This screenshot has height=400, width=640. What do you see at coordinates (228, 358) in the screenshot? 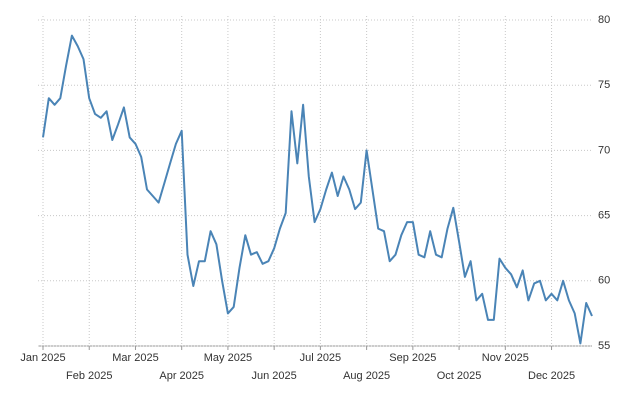
I see `x-tick-label: May 2025` at bounding box center [228, 358].